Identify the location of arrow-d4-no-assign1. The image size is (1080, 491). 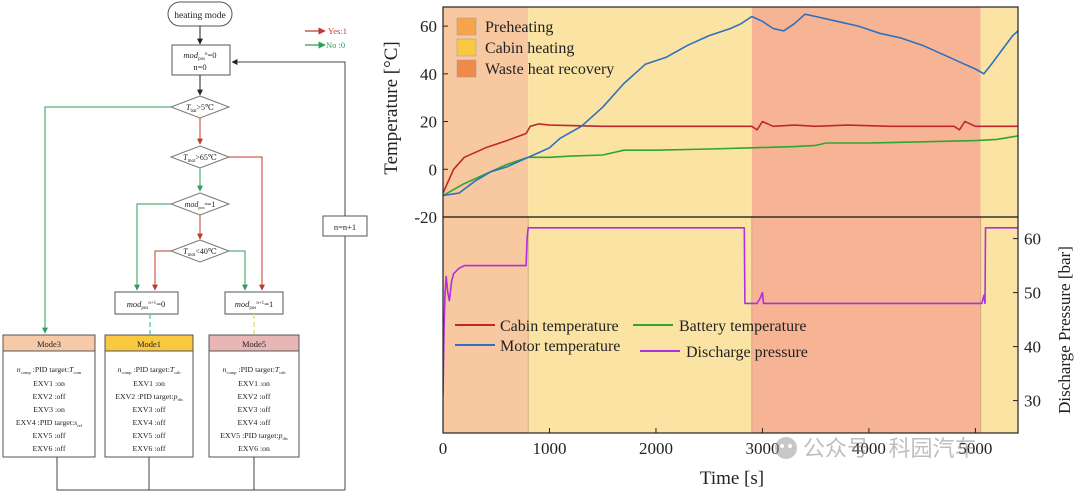
(238, 270).